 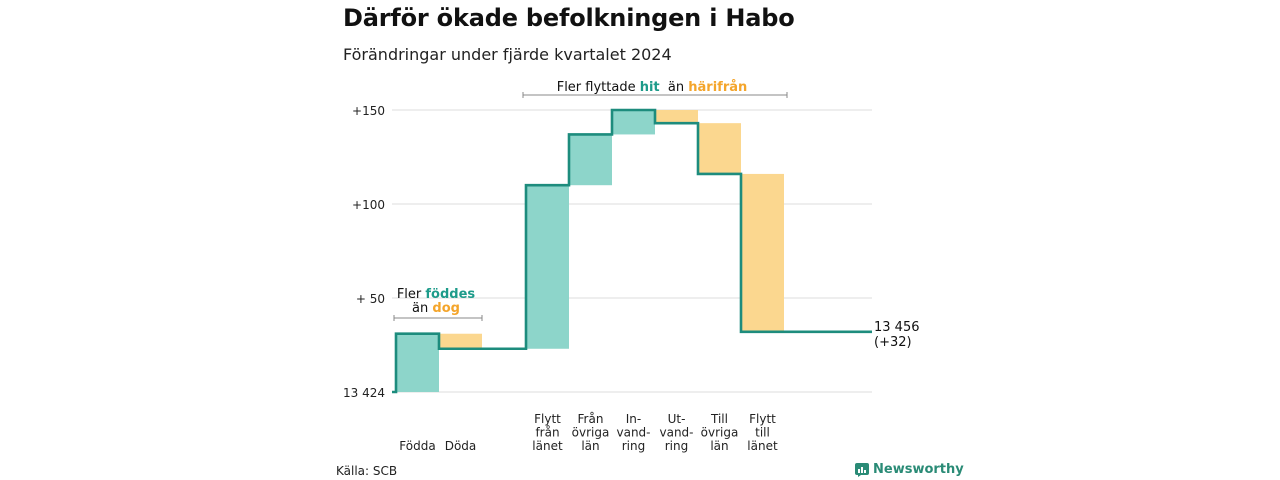 What do you see at coordinates (507, 54) in the screenshot?
I see `chart-subtitle: Förändringar under fjärde kvartalet 2024` at bounding box center [507, 54].